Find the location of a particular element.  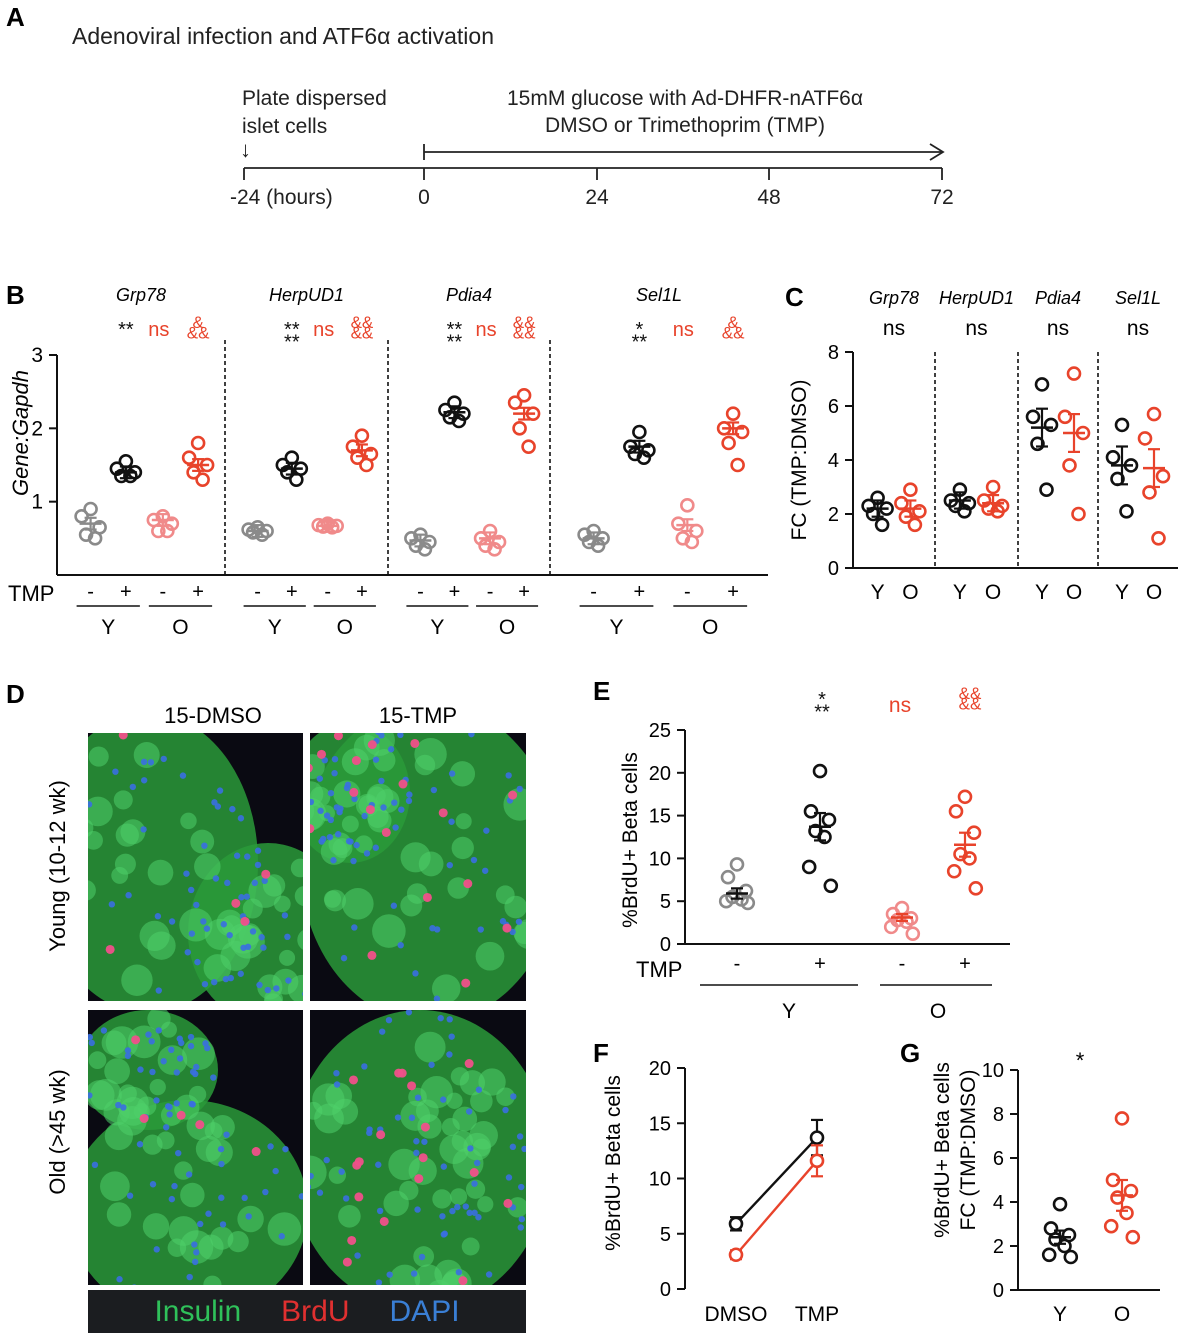

timeline-ticks: -24 (hours) 0 24 48 72 is located at coordinates (592, 188).